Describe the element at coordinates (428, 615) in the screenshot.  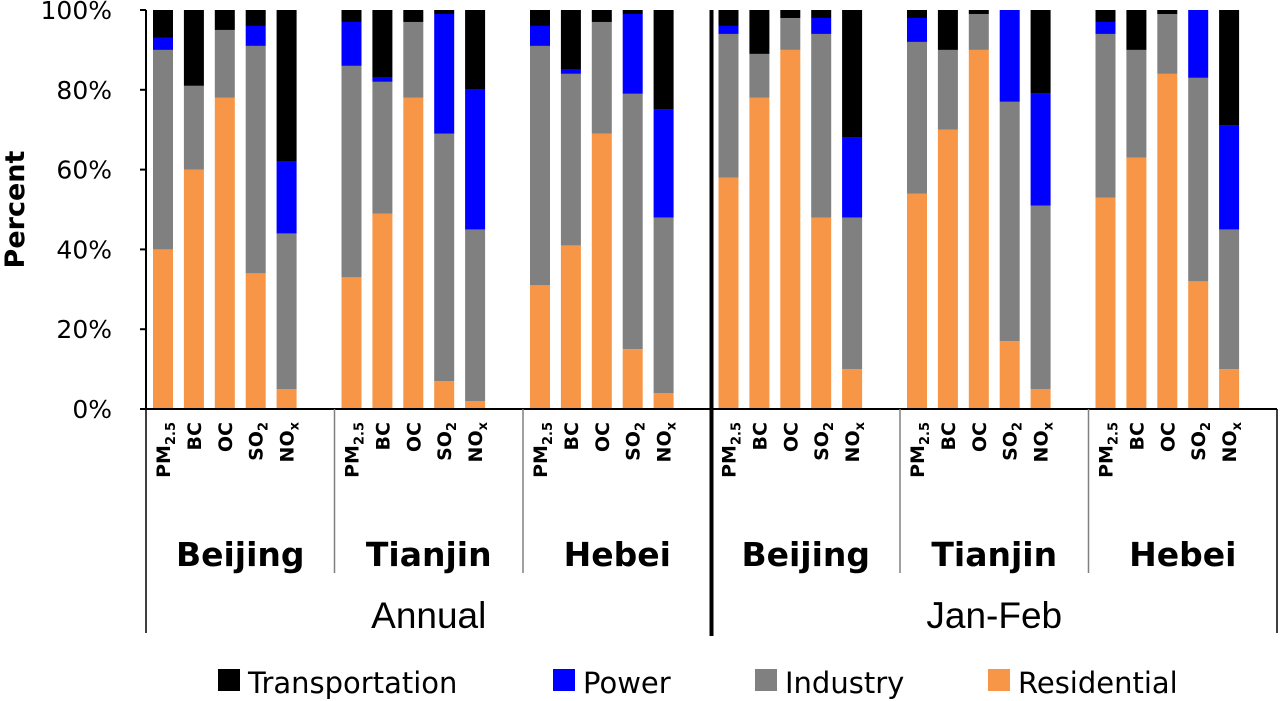
I see `period-label: Annual` at that location.